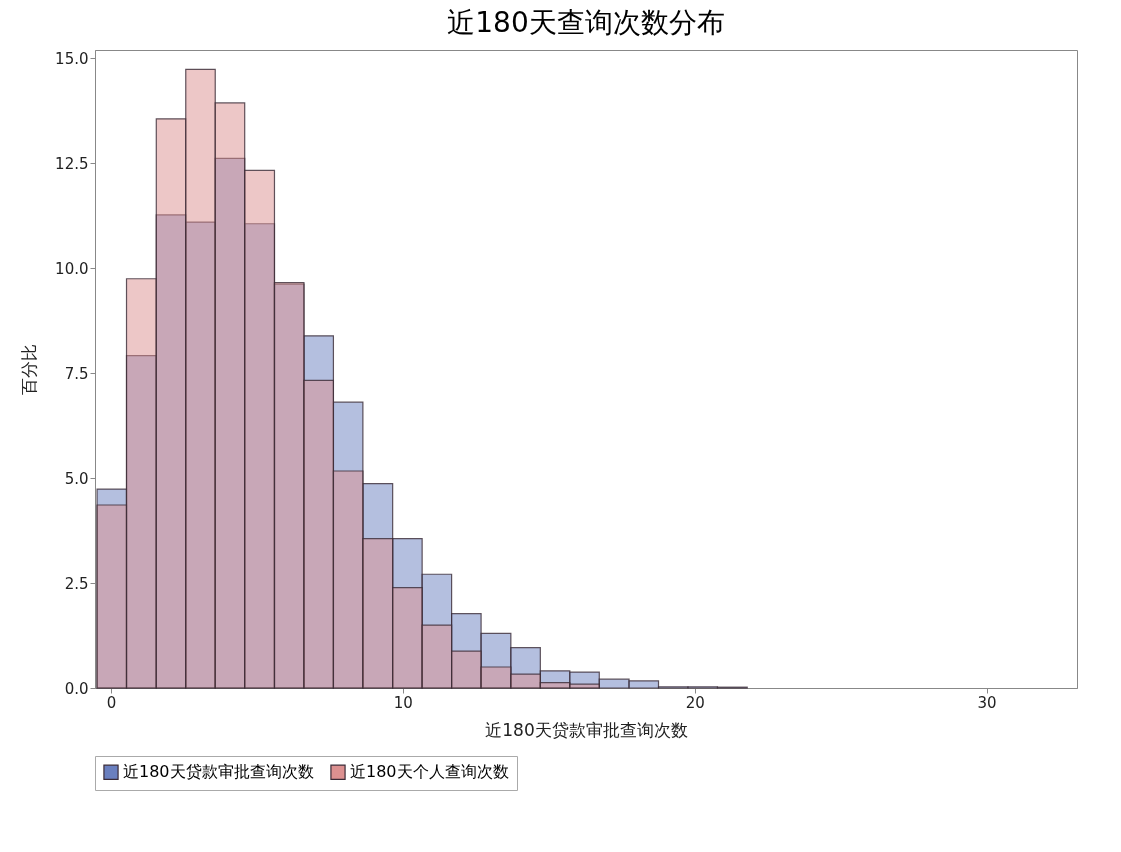 This screenshot has width=1121, height=852. What do you see at coordinates (987, 702) in the screenshot?
I see `x-tick-label: 30` at bounding box center [987, 702].